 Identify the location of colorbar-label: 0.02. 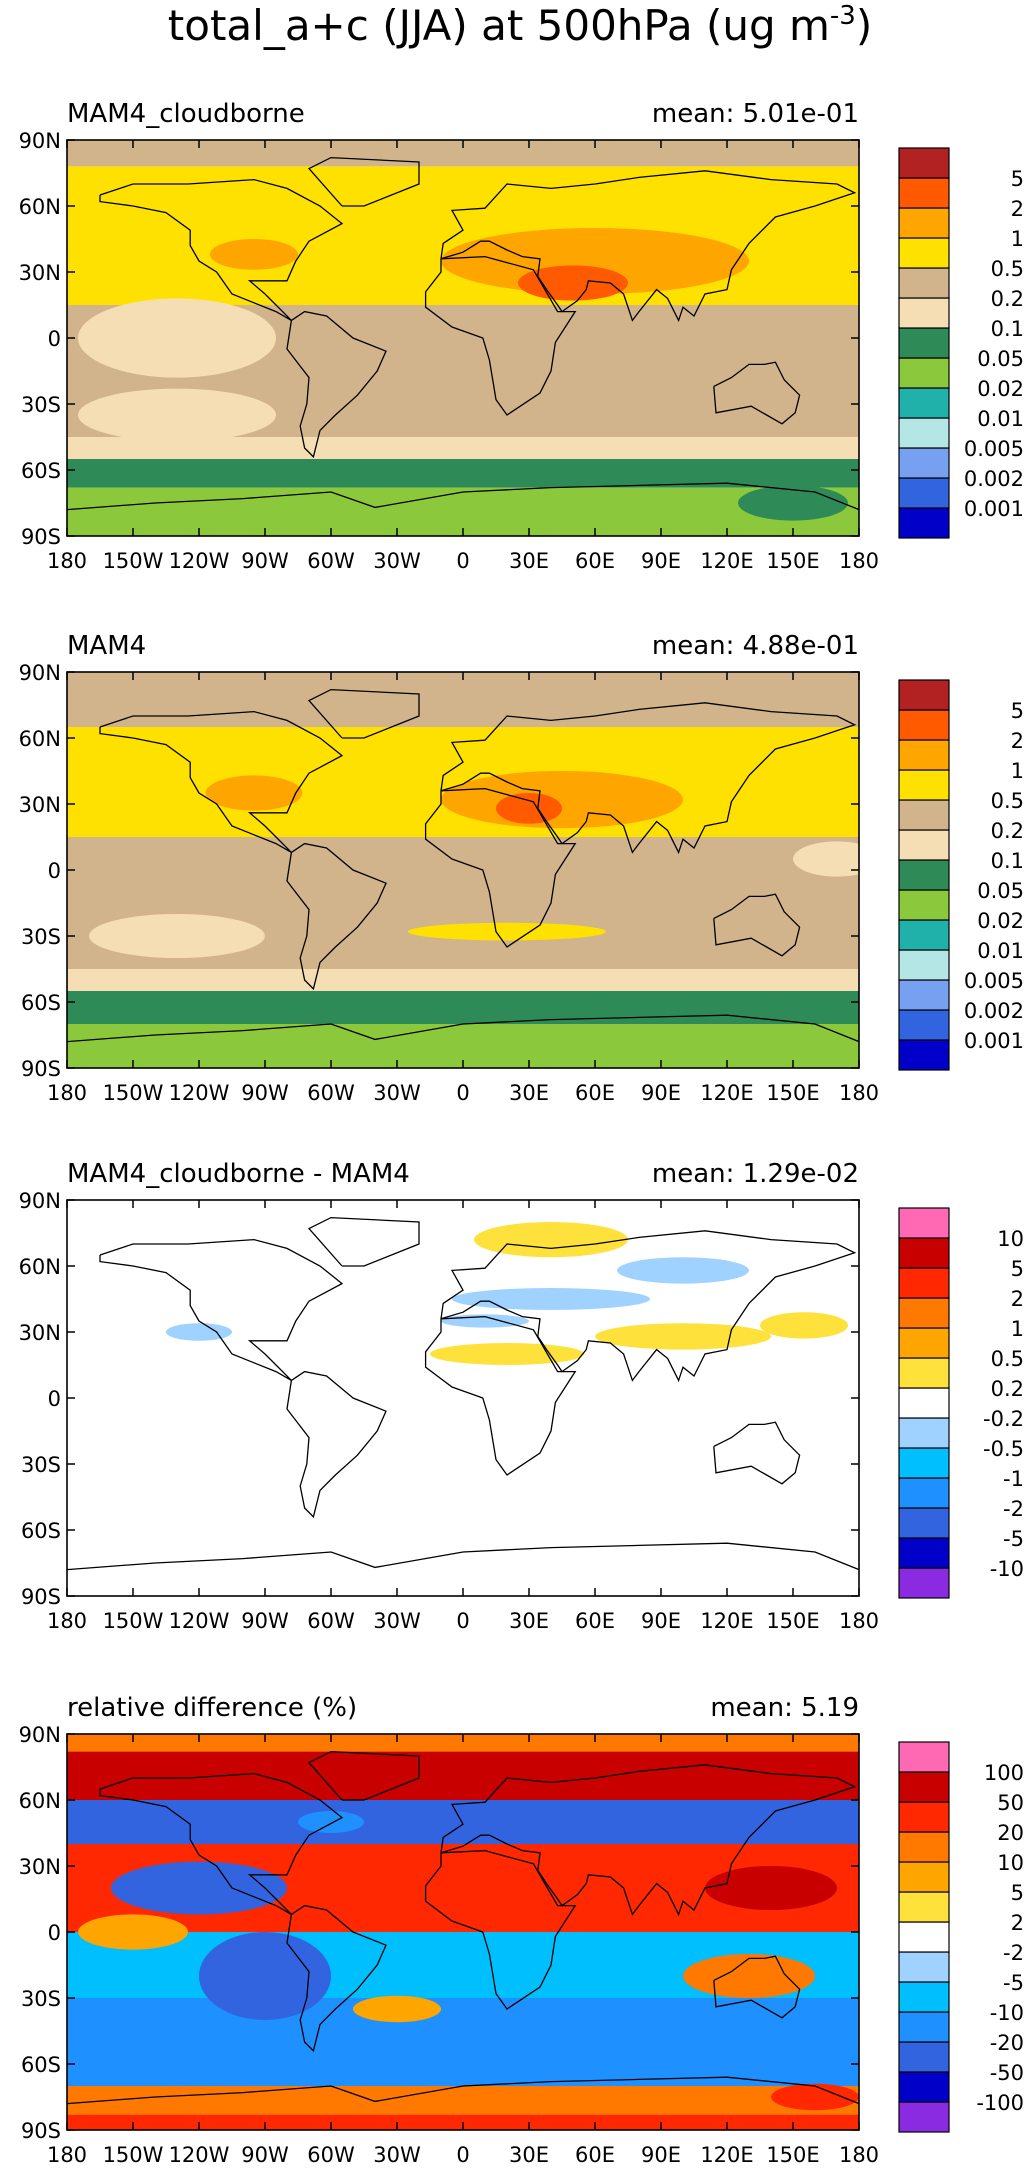
(1000, 921).